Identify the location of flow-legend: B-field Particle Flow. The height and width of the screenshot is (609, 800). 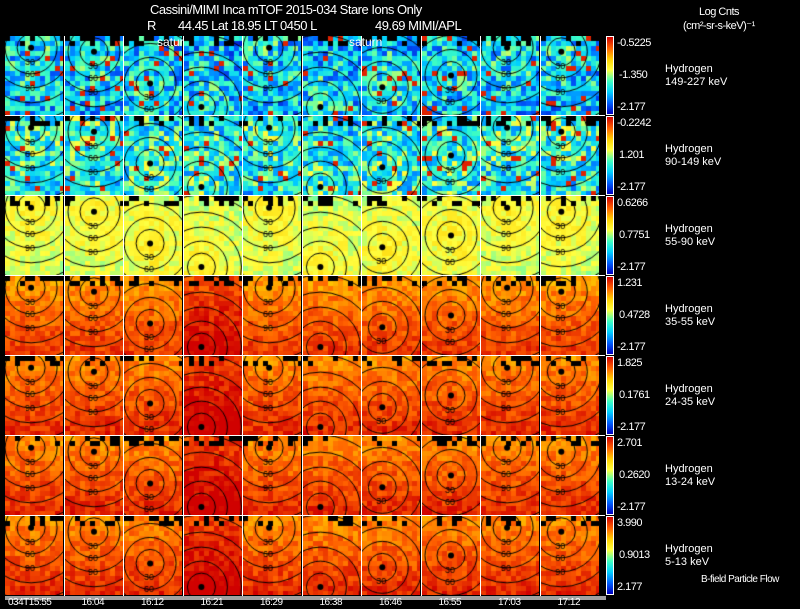
(740, 579).